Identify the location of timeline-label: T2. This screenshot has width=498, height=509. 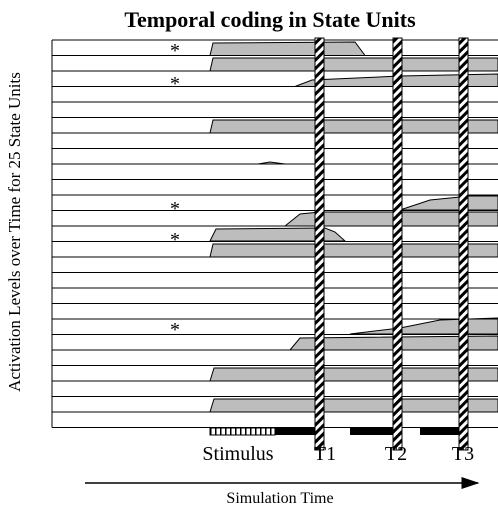
(396, 454).